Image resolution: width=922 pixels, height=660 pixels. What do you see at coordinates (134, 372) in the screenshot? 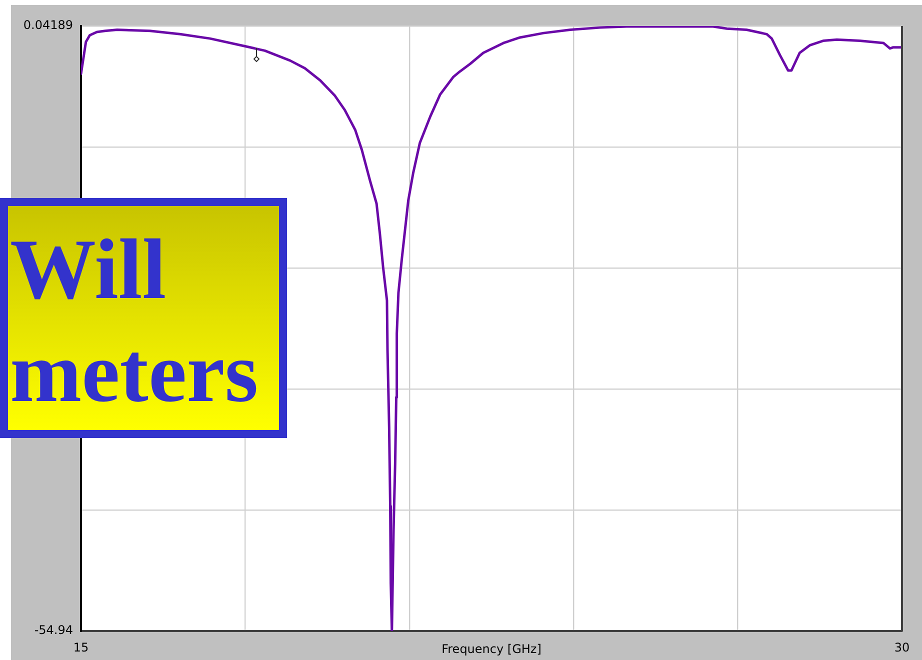
I see `annotation: meters` at bounding box center [134, 372].